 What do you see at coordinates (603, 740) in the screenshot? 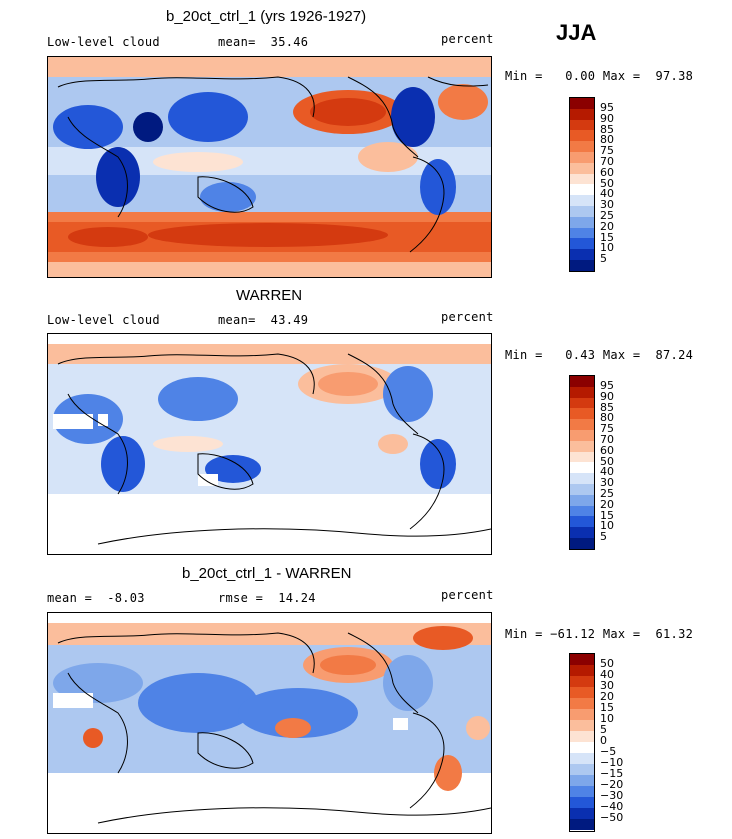
I see `cbar-3-label: 0` at bounding box center [603, 740].